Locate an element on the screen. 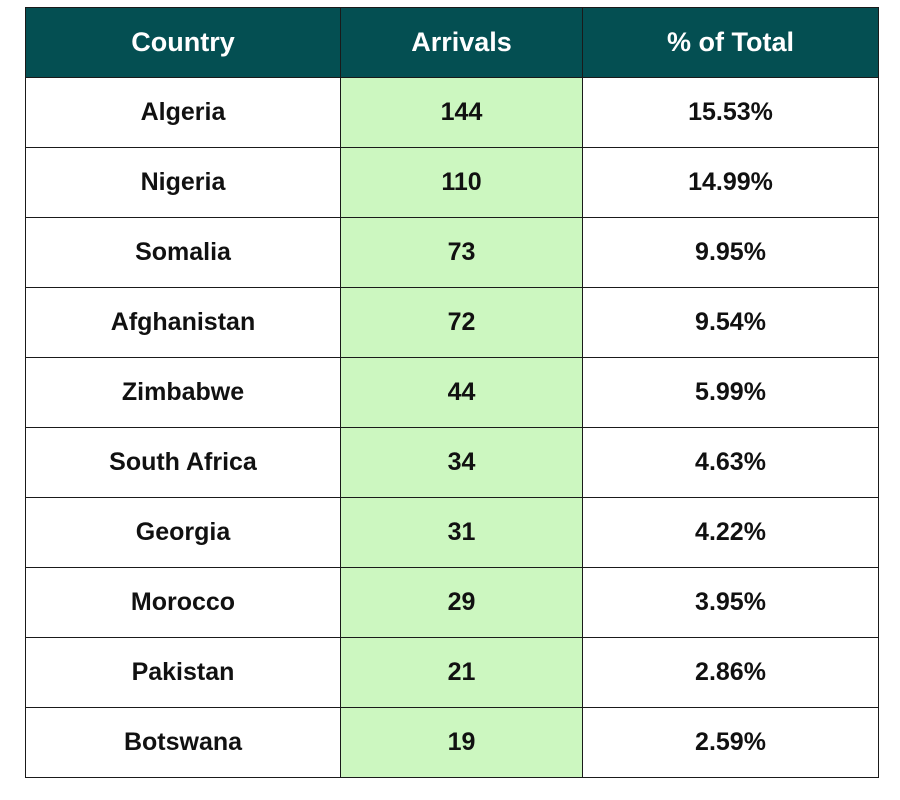  cell-arrivals: 34 is located at coordinates (461, 462).